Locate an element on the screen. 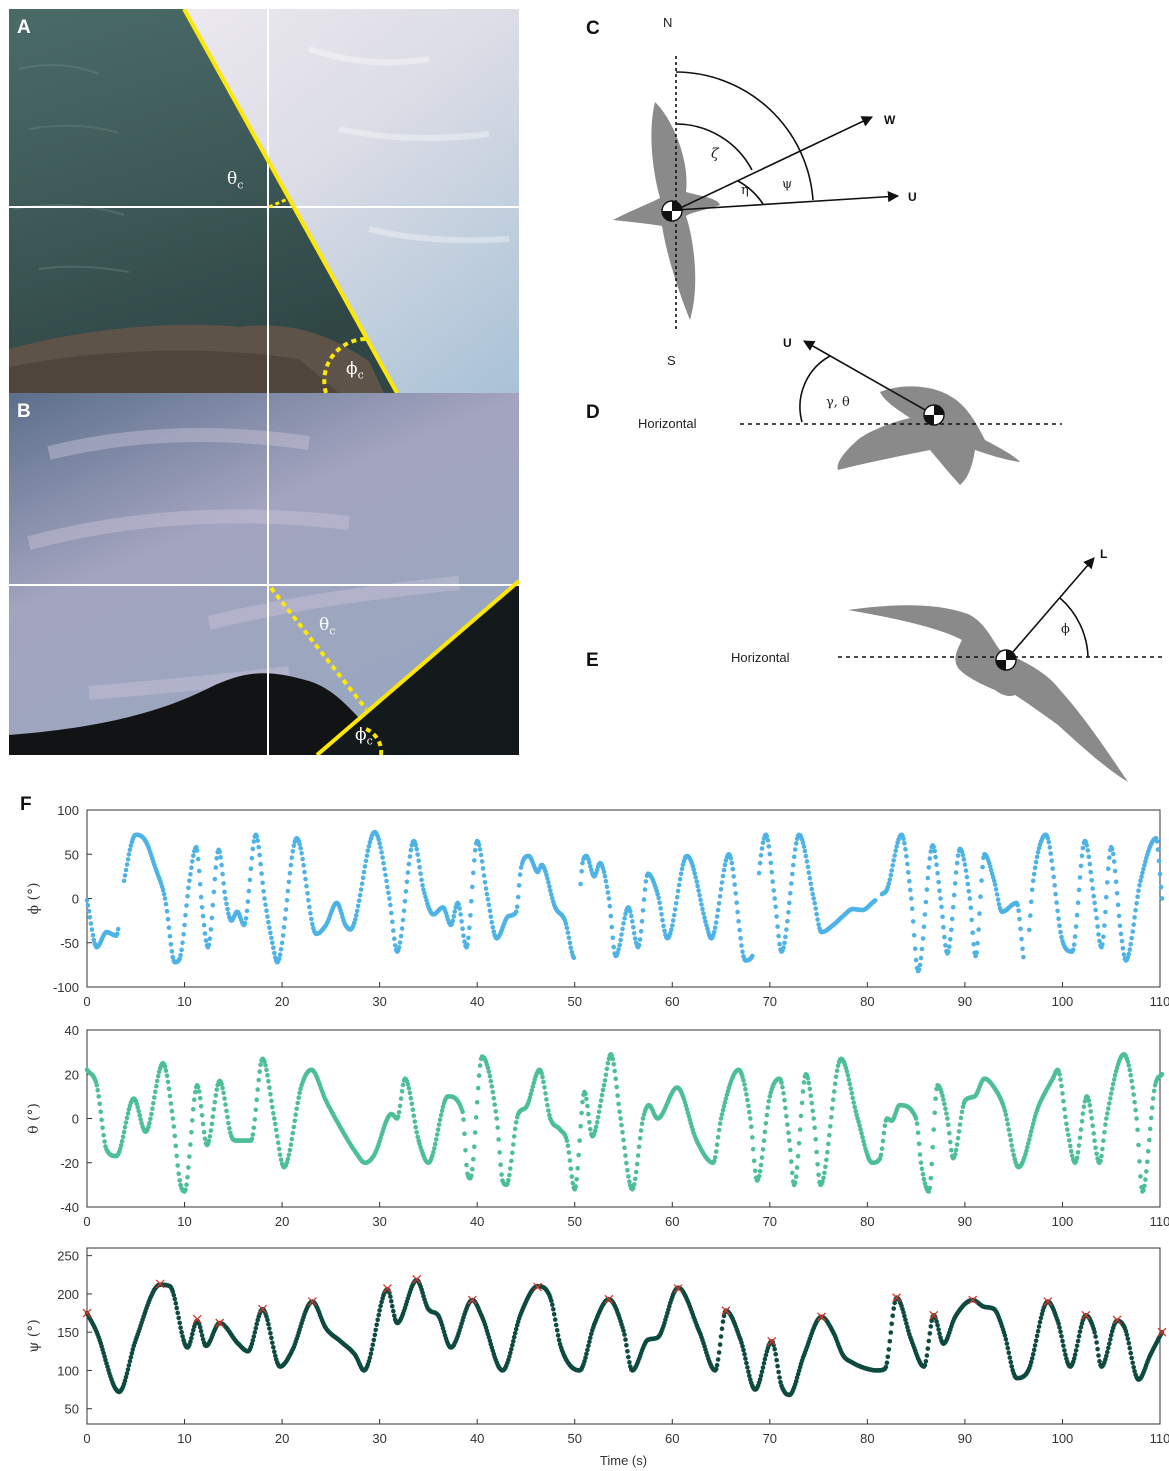  phi-subscript: c is located at coordinates (369, 741).